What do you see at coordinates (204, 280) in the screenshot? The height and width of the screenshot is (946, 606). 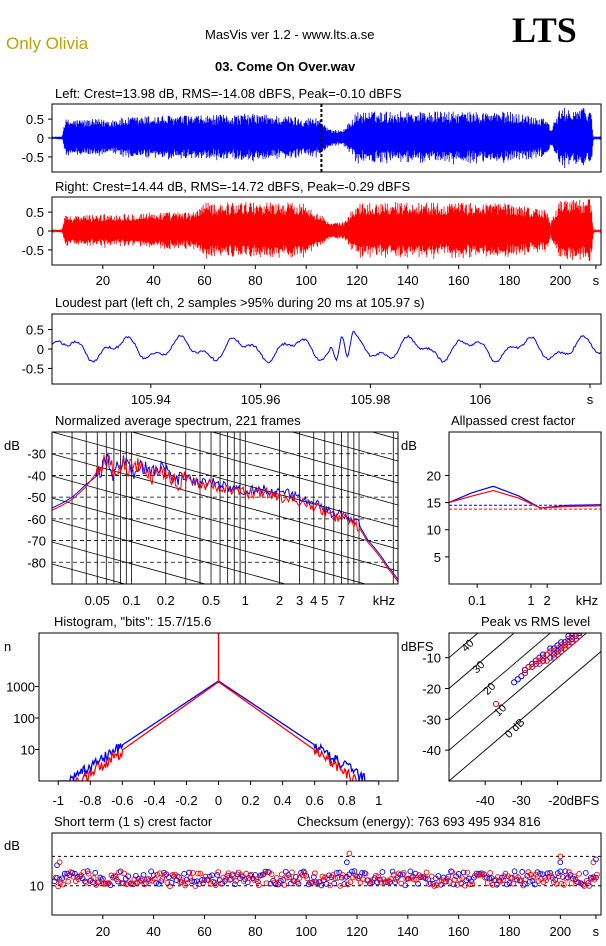 I see `xtick-label: 60` at bounding box center [204, 280].